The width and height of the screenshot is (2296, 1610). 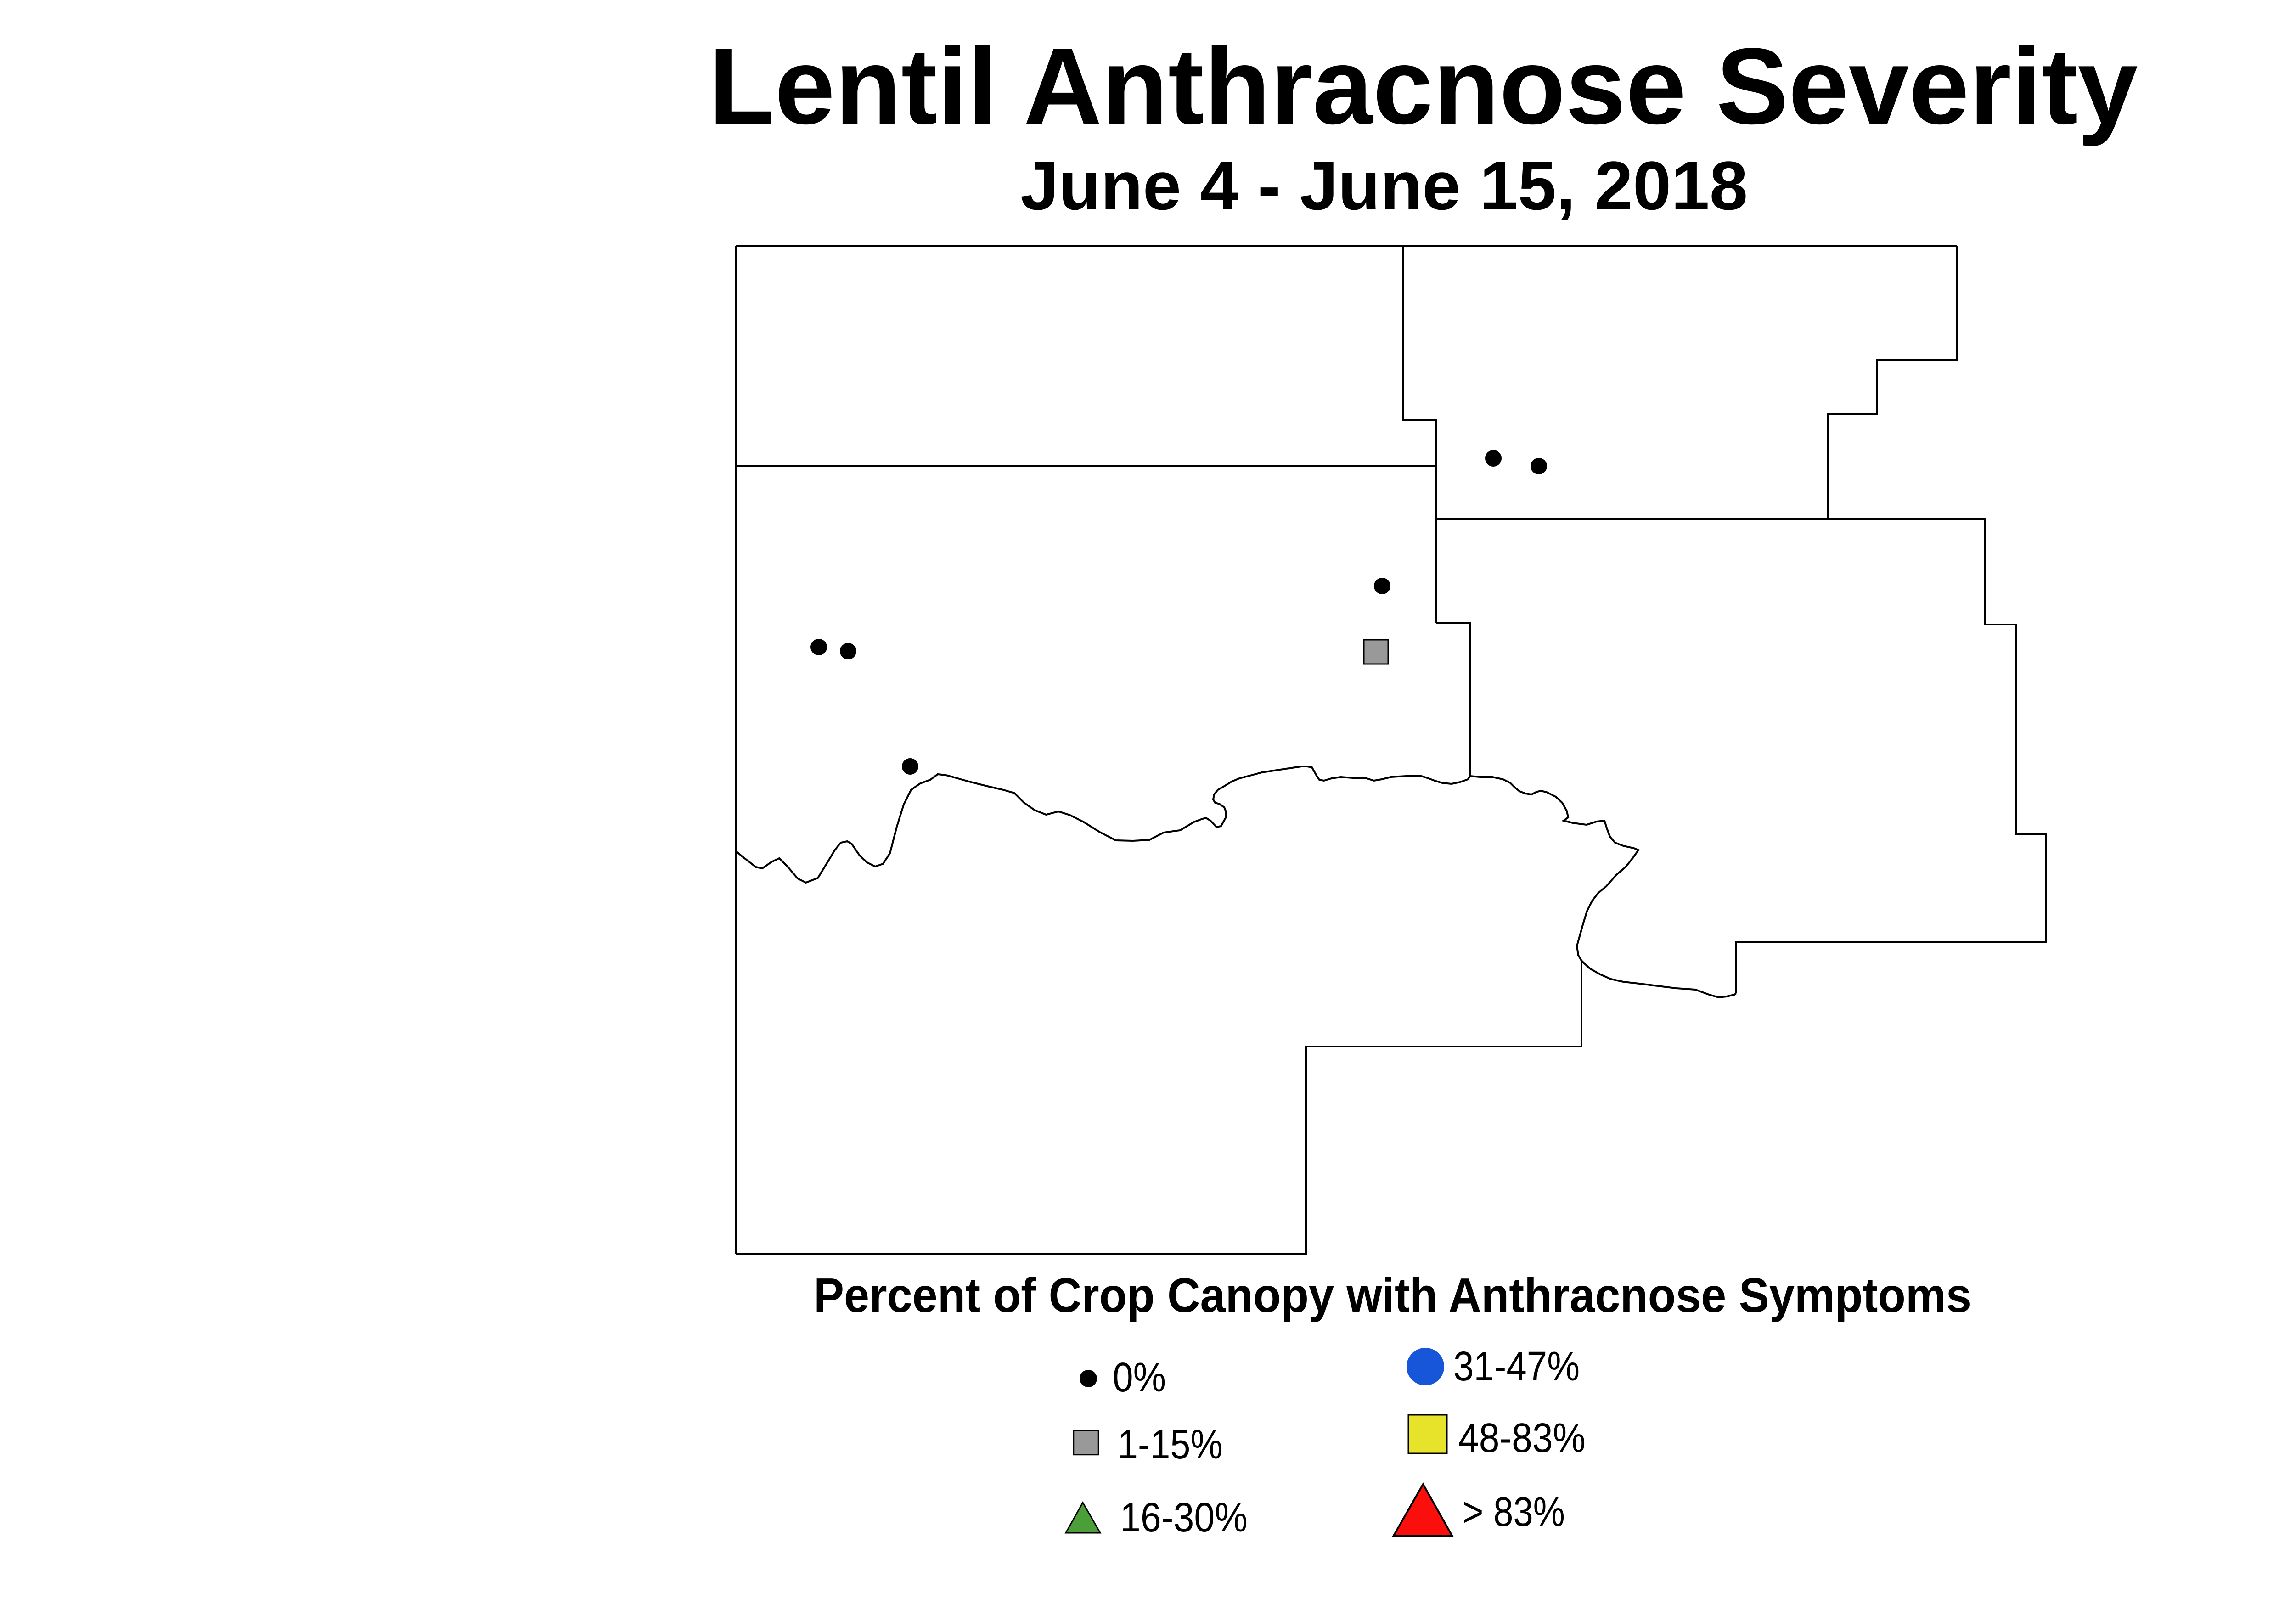 What do you see at coordinates (1170, 1444) in the screenshot?
I see `svg-text: 1-15%` at bounding box center [1170, 1444].